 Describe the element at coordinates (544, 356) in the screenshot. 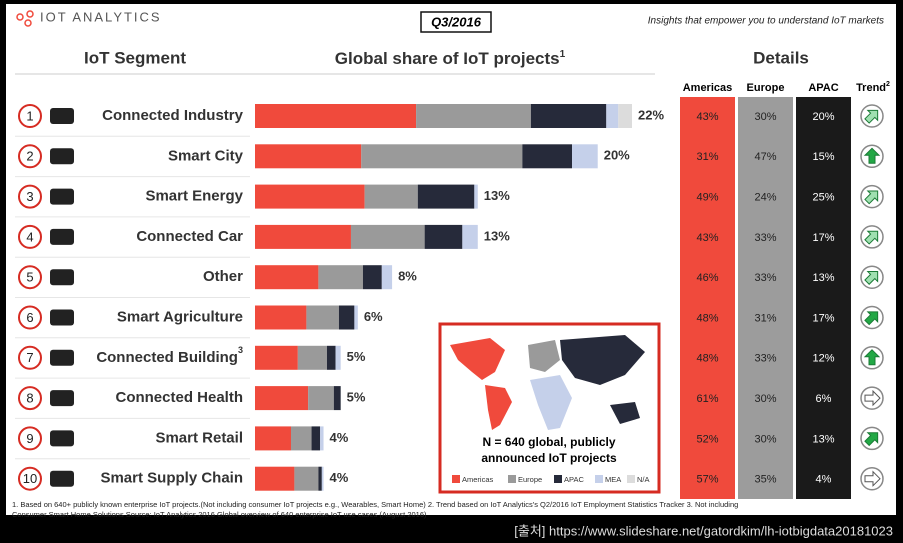

I see `europe` at that location.